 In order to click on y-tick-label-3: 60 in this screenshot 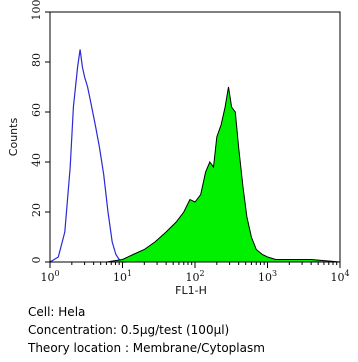, I will do `click(36, 110)`.